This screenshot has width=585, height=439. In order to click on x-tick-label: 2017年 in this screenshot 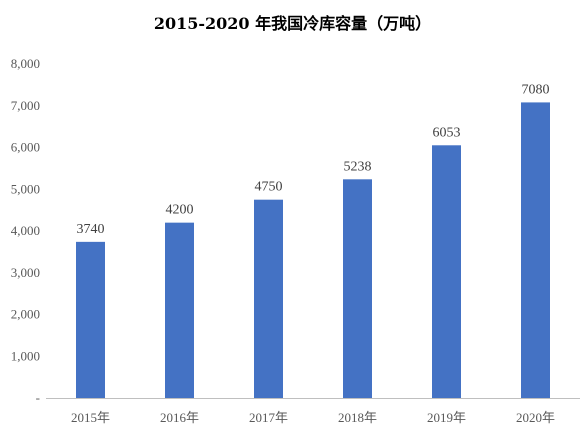, I will do `click(268, 417)`.